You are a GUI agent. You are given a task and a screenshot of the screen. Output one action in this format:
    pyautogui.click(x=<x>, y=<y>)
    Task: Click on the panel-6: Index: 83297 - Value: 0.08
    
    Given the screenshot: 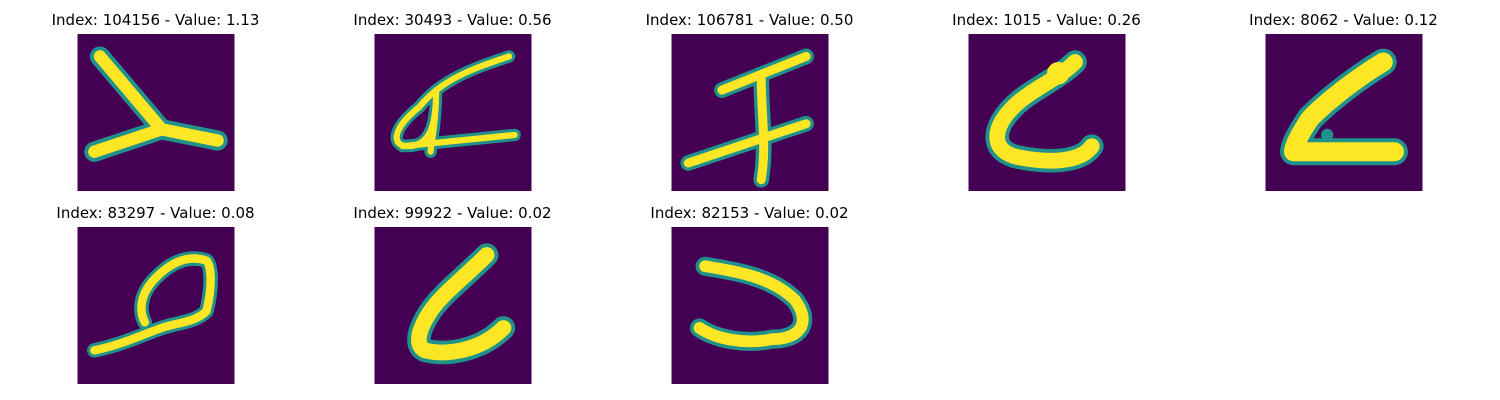 What is the action you would take?
    pyautogui.click(x=155, y=293)
    